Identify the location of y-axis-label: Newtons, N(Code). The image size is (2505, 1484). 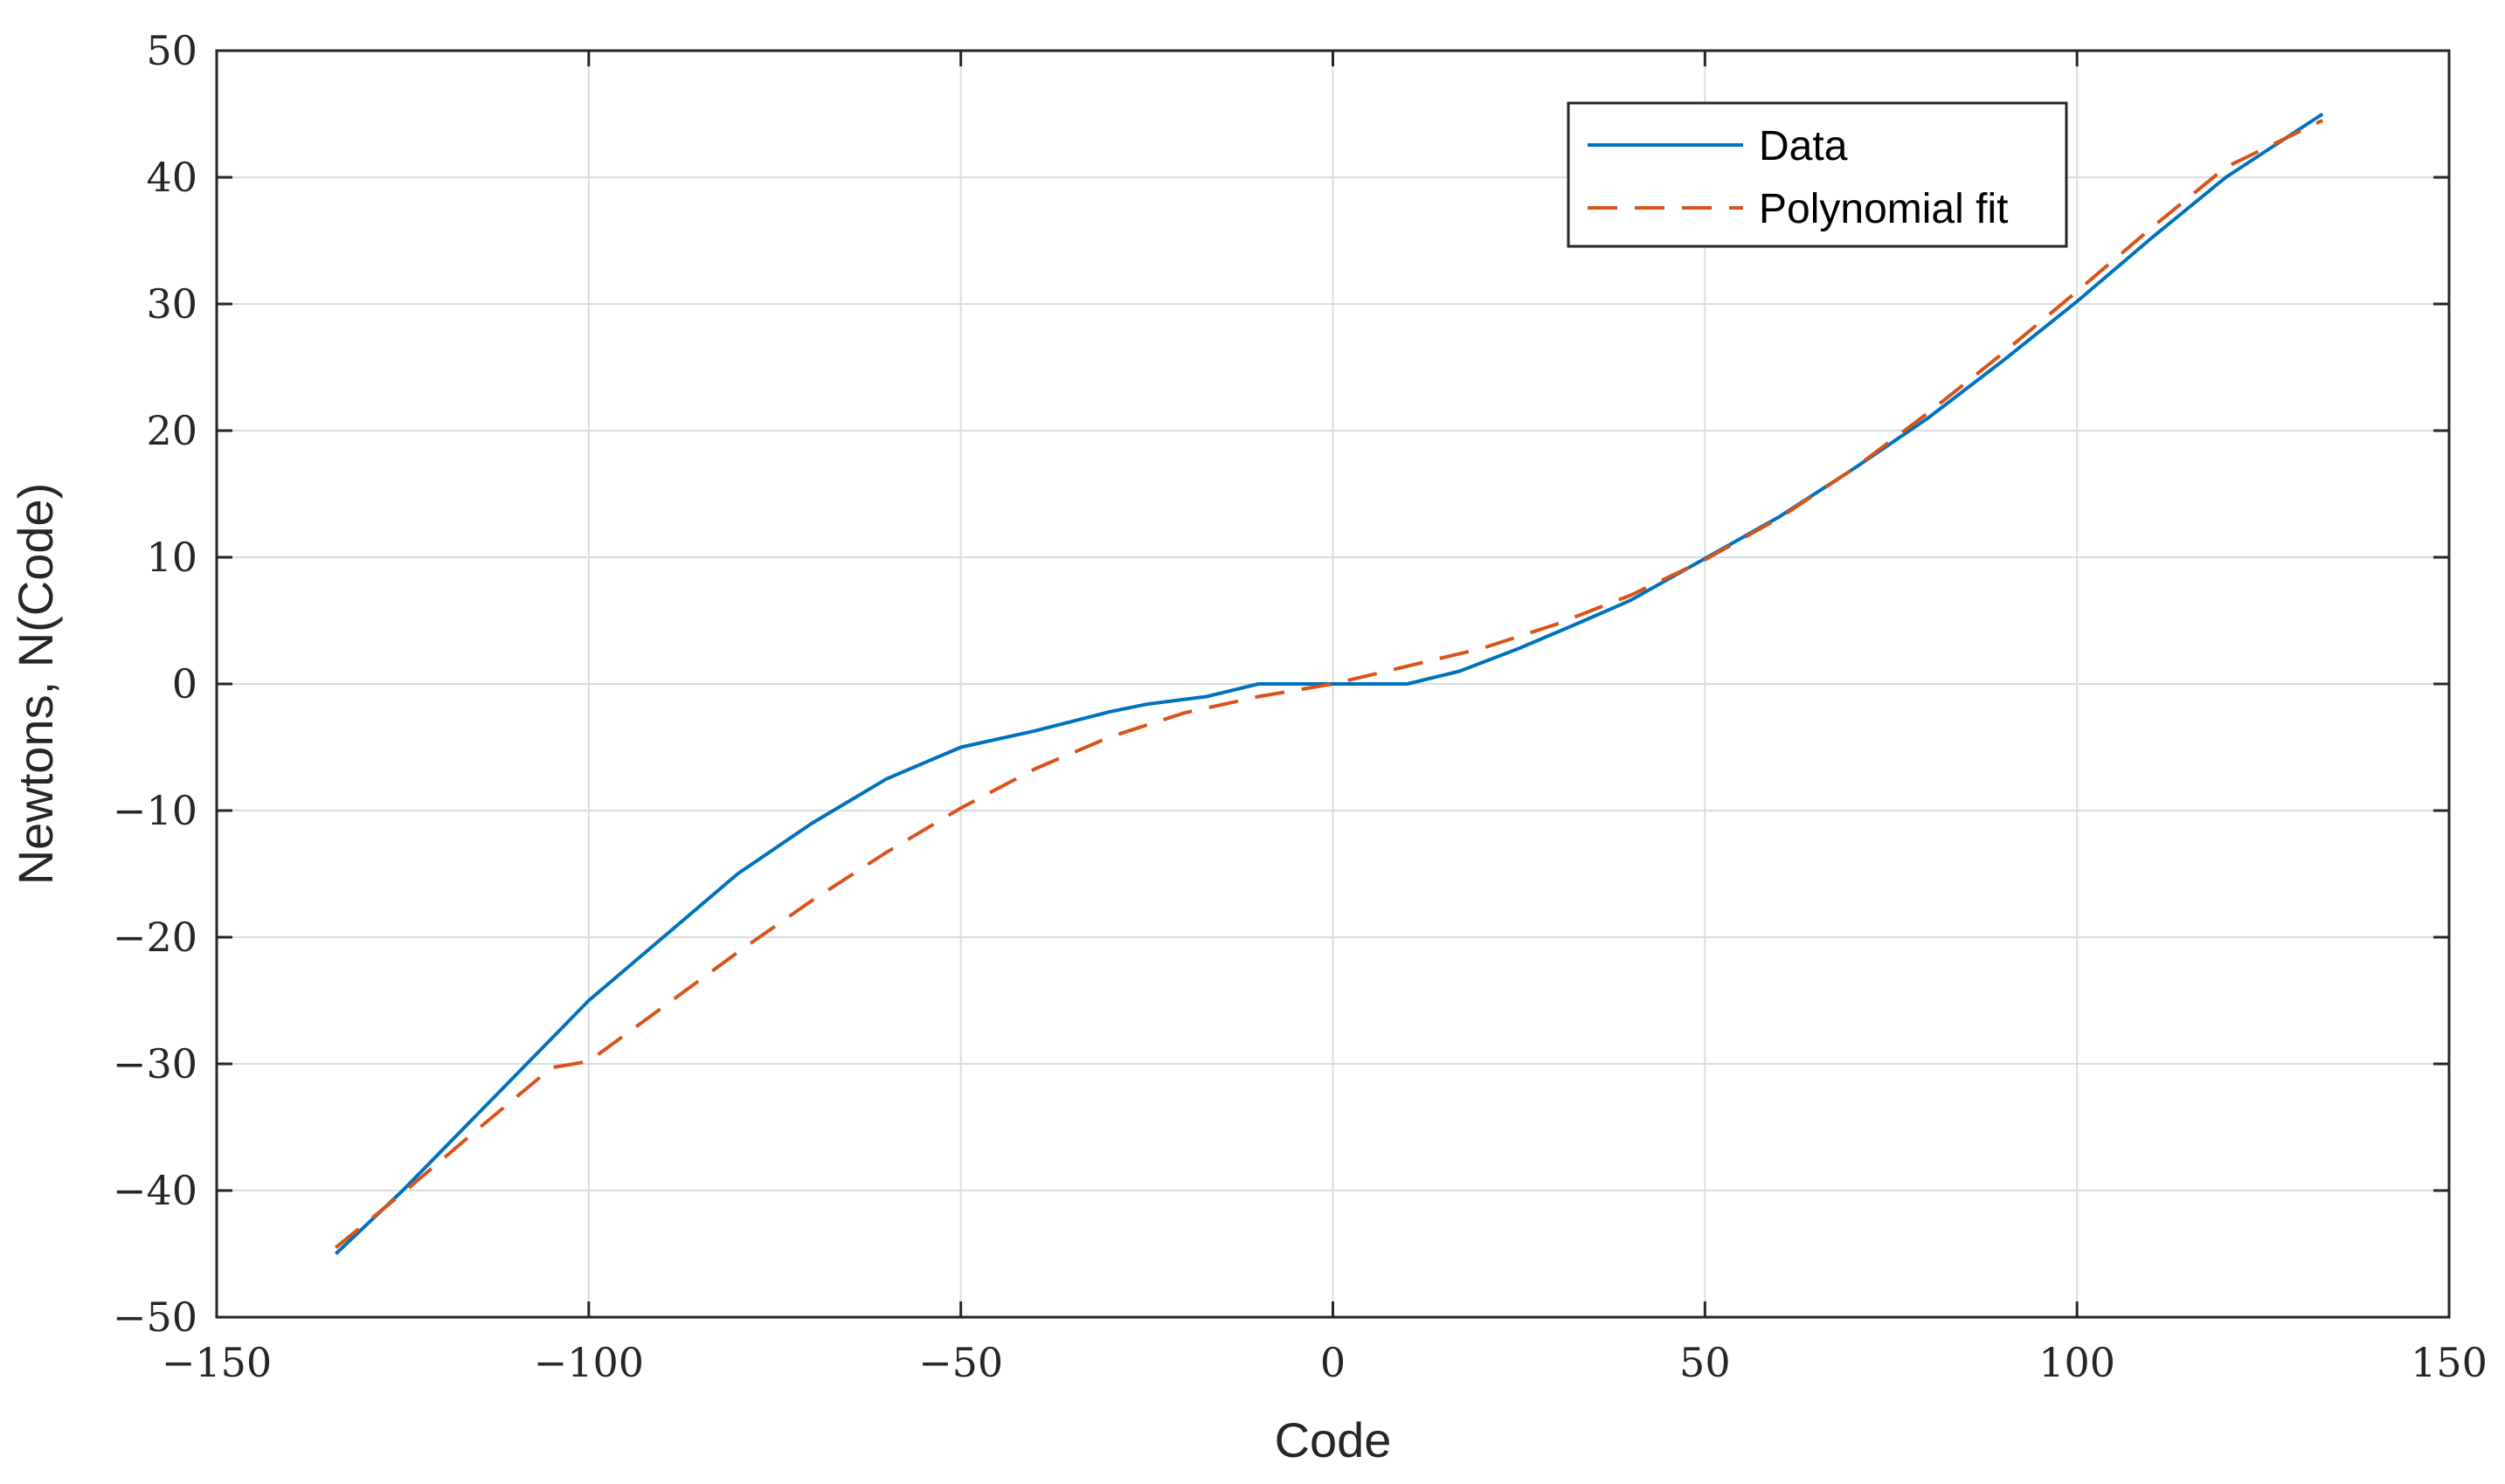
(35, 684).